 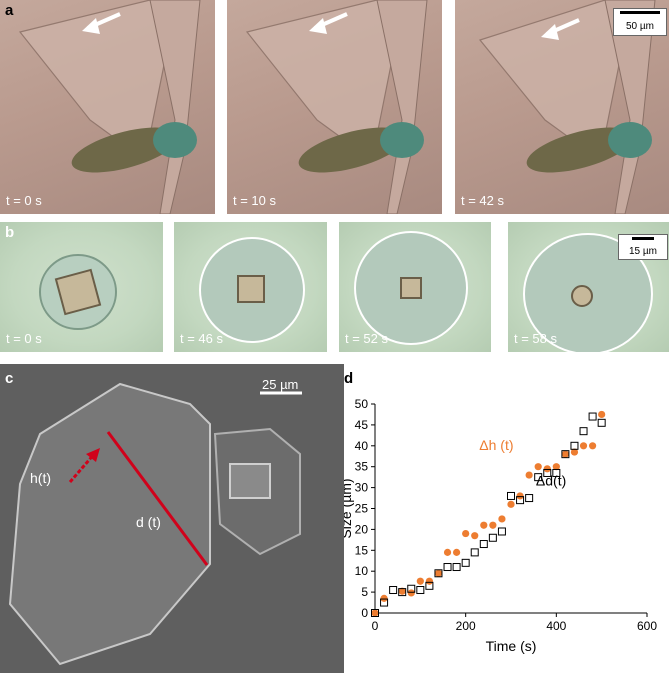 What do you see at coordinates (280, 384) in the screenshot?
I see `scale-label: 25 µm` at bounding box center [280, 384].